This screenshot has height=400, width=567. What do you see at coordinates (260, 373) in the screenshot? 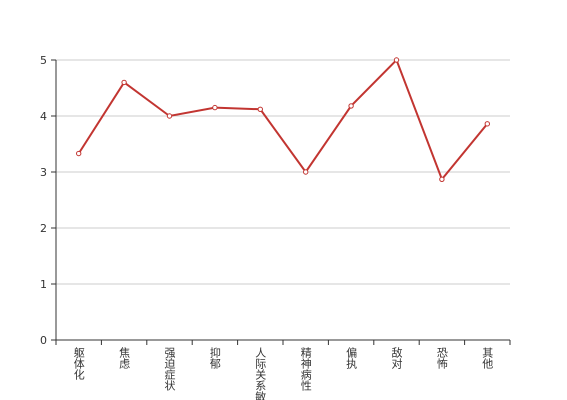
I see `x-tick-label: 人际关系敏感` at bounding box center [260, 373].